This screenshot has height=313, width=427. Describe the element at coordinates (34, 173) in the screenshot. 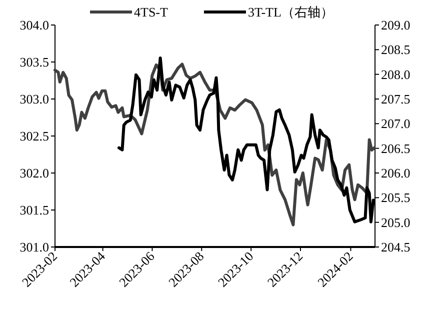

I see `y-tick-label: 302.0` at that location.